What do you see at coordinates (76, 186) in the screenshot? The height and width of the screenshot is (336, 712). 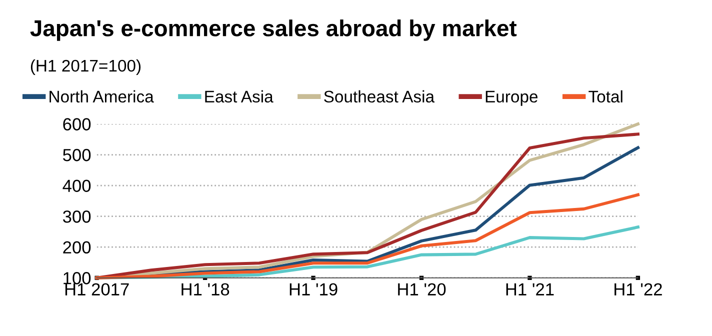 I see `y-tick-label: 400` at bounding box center [76, 186].